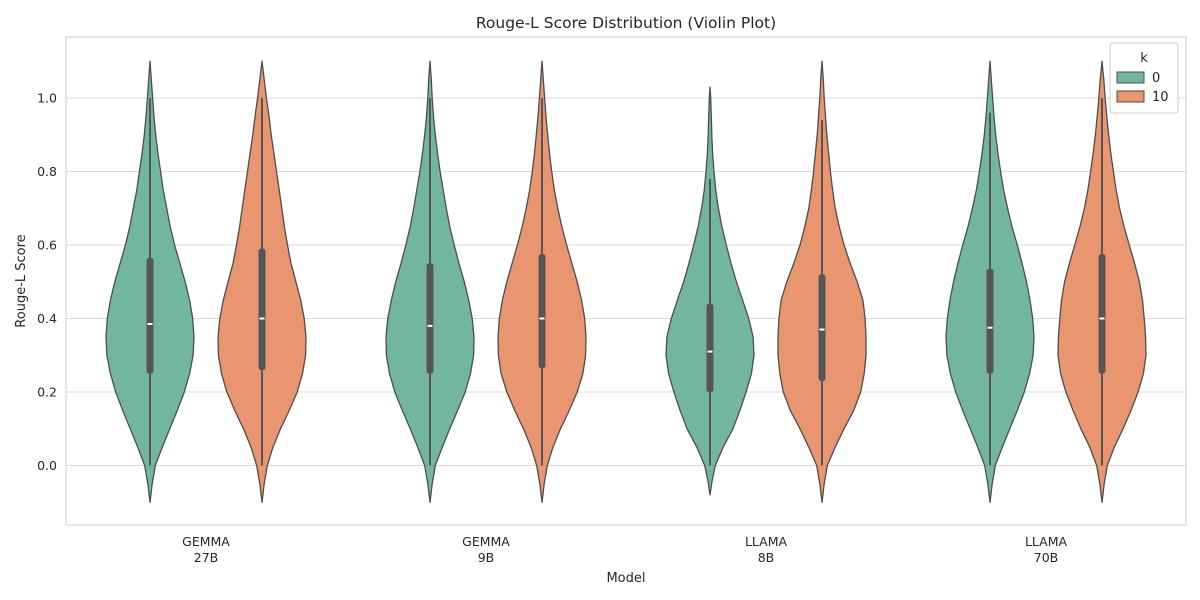  What do you see at coordinates (1046, 557) in the screenshot?
I see `x-tick-label: 70B` at bounding box center [1046, 557].